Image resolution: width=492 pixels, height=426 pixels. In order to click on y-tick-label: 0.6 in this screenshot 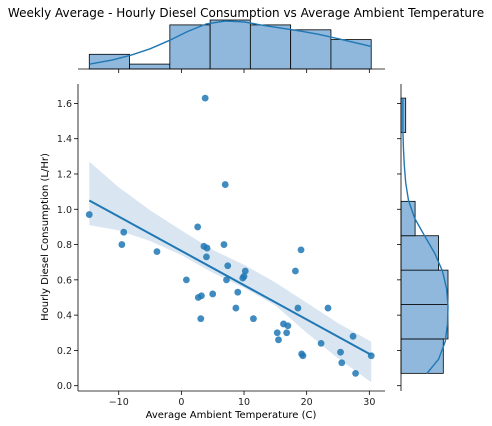, I will do `click(64, 280)`.